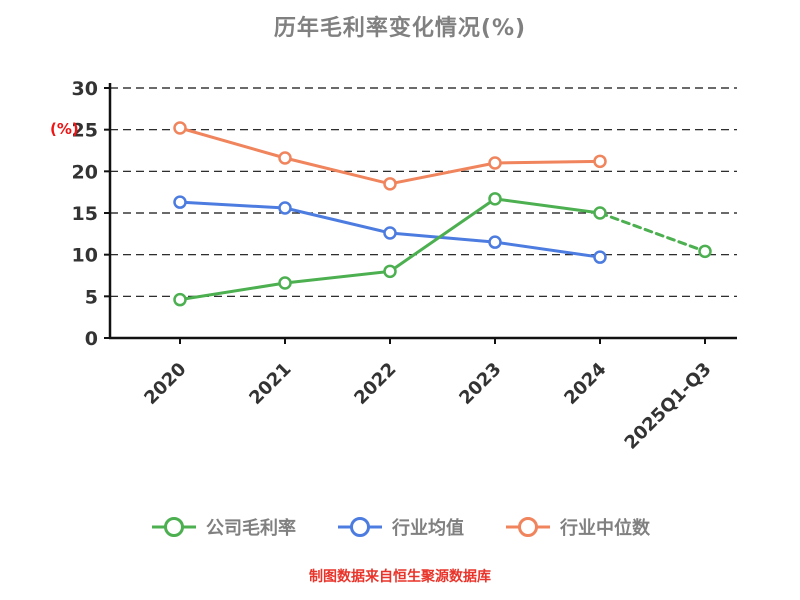  What do you see at coordinates (585, 384) in the screenshot?
I see `svg-text: 2024` at bounding box center [585, 384].